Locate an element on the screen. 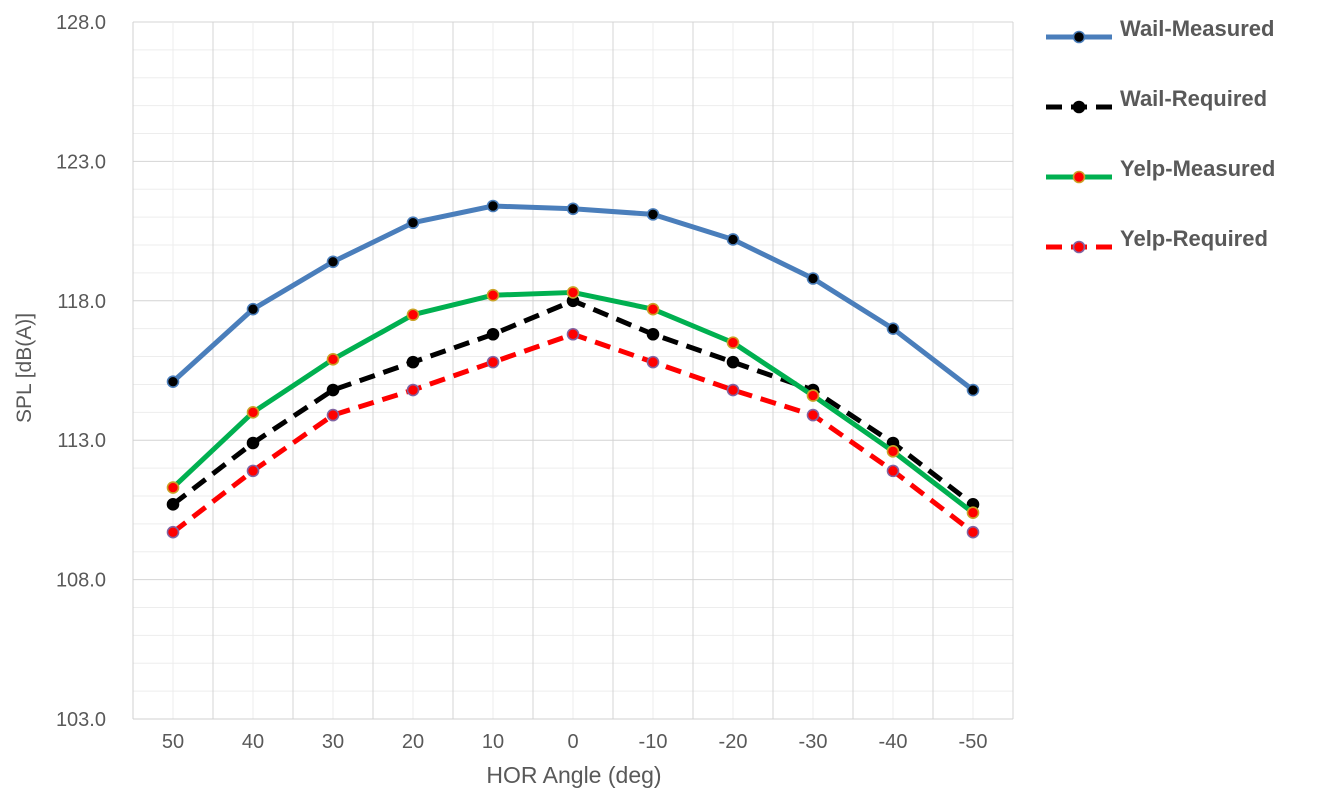 The width and height of the screenshot is (1319, 791). legend-label: Yelp-Measured is located at coordinates (1197, 168).